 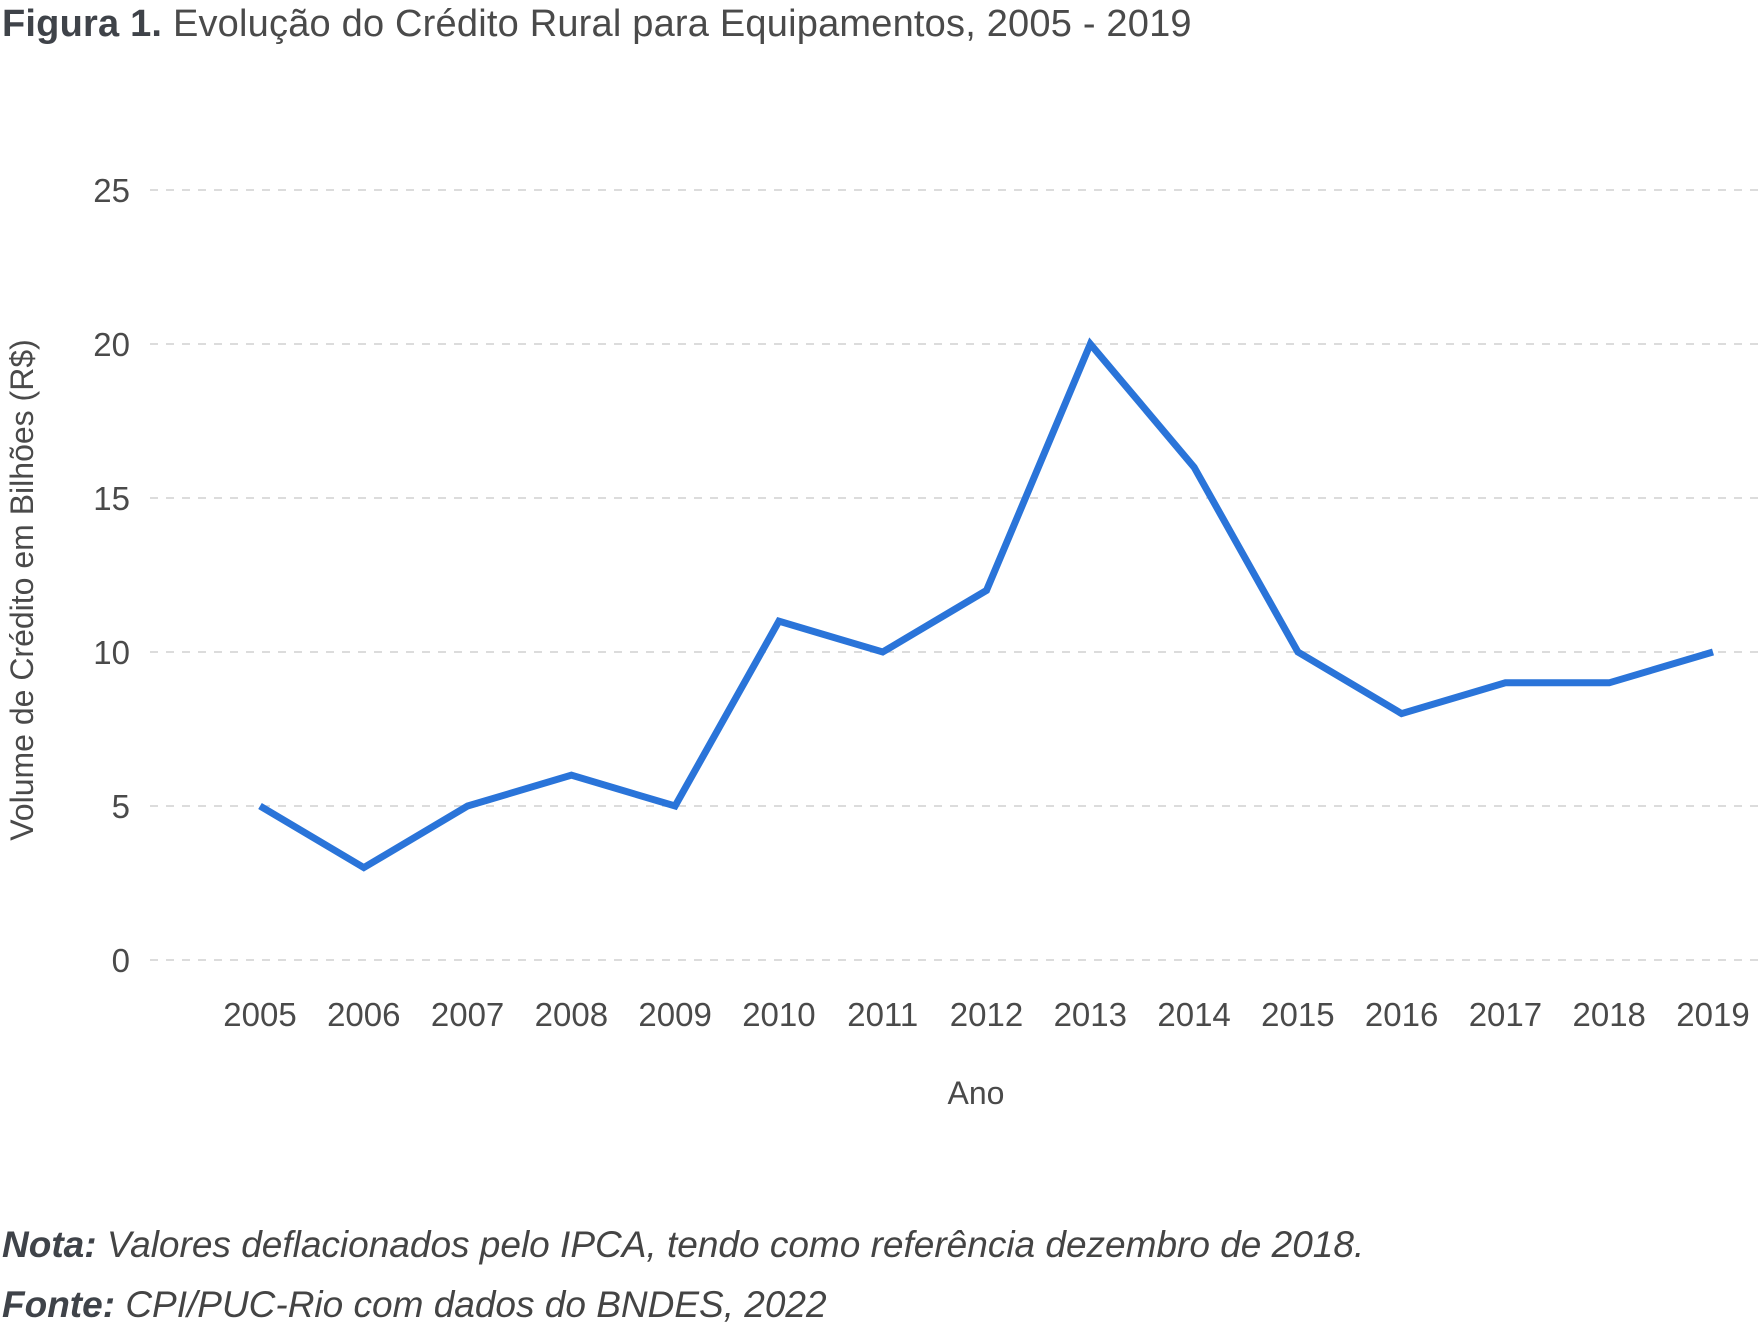 What do you see at coordinates (1401, 1014) in the screenshot?
I see `x-tick-label: 2016` at bounding box center [1401, 1014].